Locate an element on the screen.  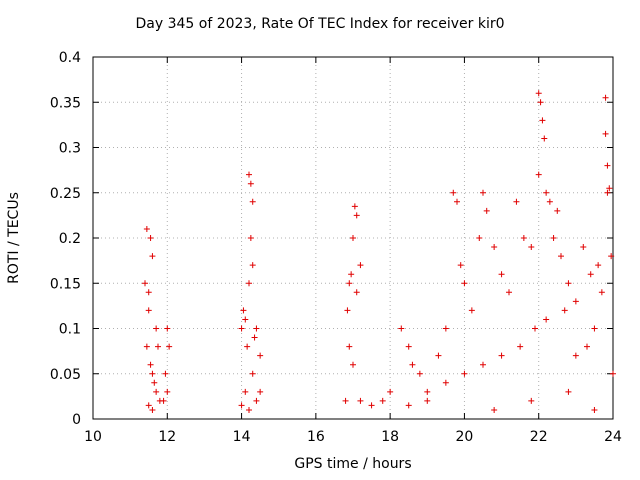
y-axis-label: ROTI / TECUs is located at coordinates (14, 238).